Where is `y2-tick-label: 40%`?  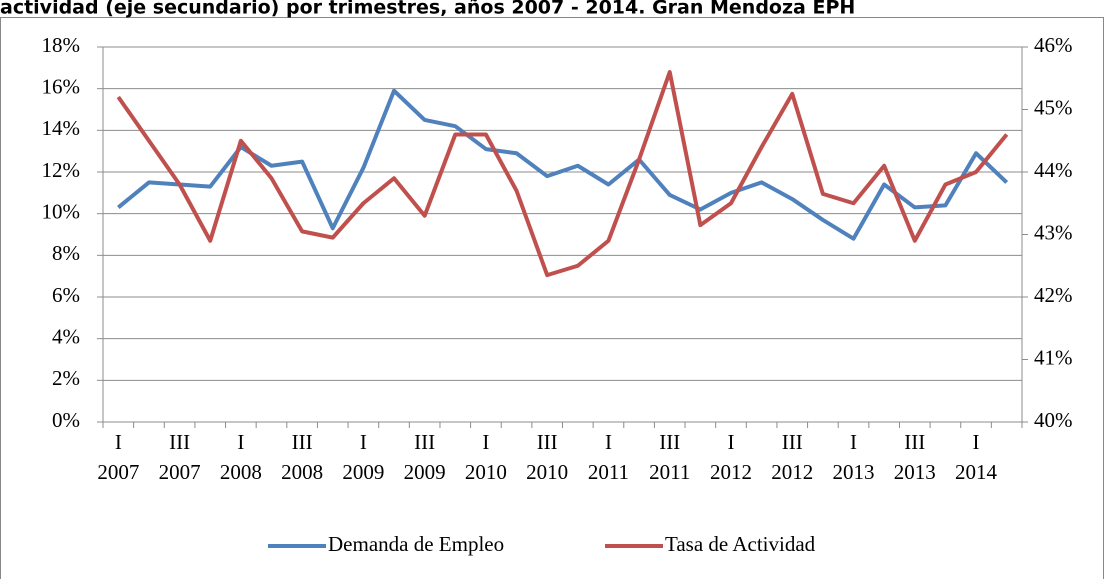 y2-tick-label: 40% is located at coordinates (1053, 420).